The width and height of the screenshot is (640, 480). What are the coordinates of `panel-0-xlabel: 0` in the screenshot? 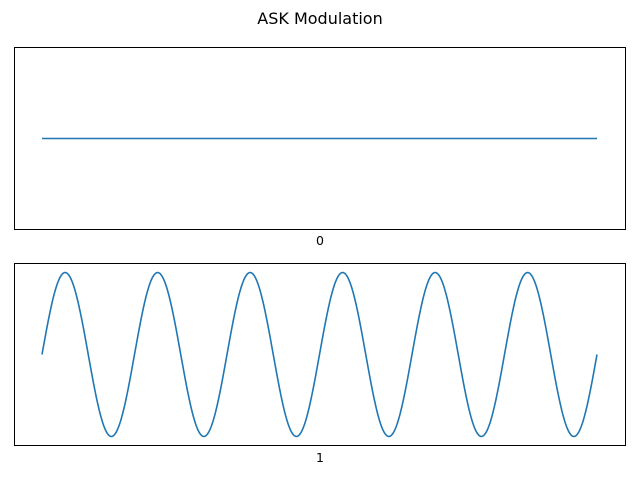 It's located at (320, 240).